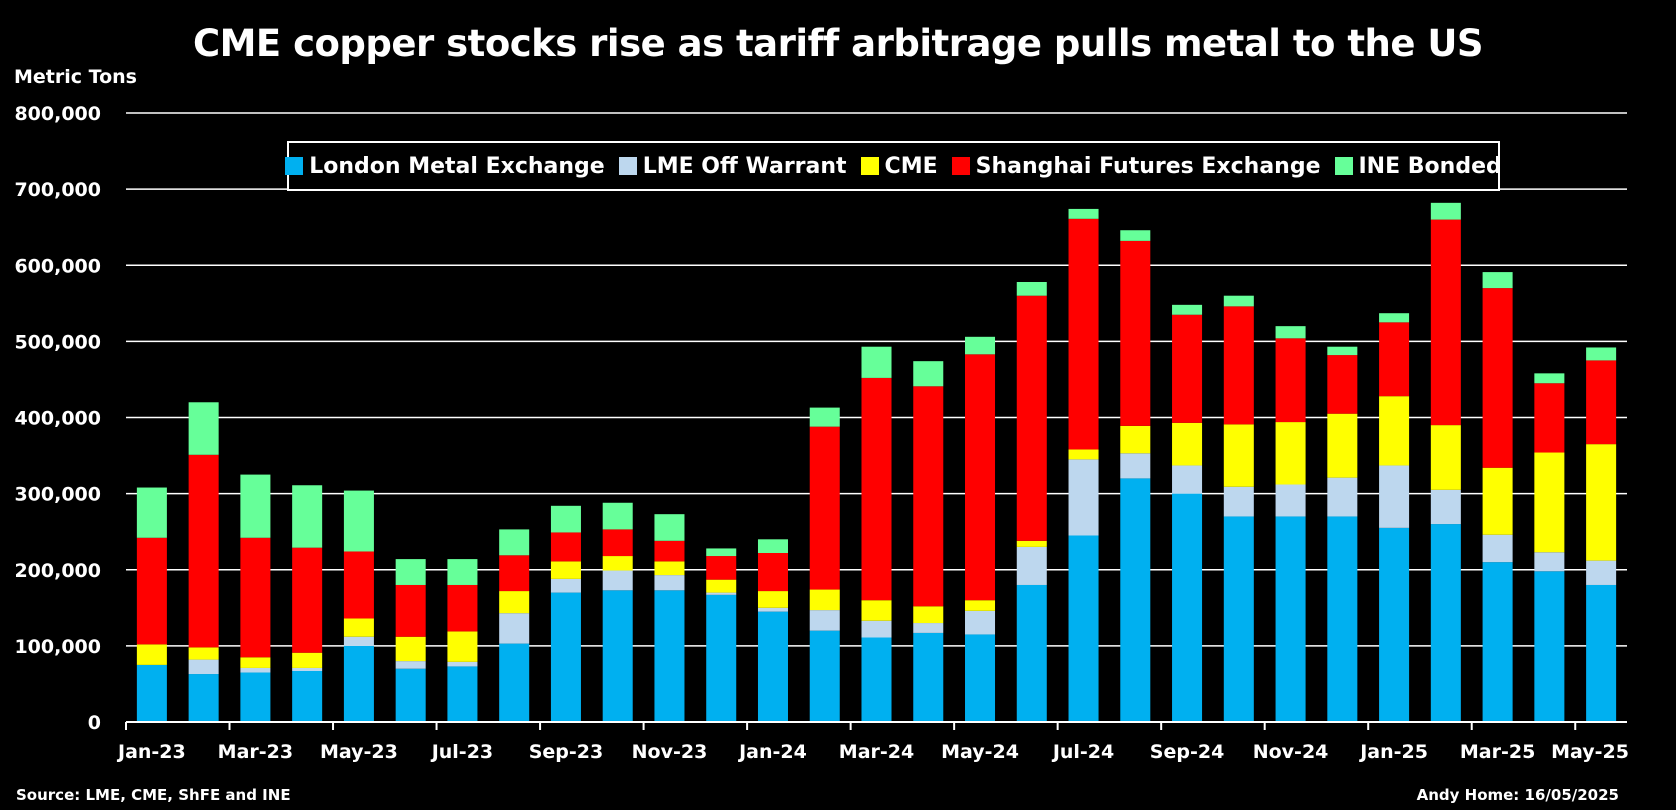  What do you see at coordinates (94, 723) in the screenshot?
I see `y-tick-label: 0` at bounding box center [94, 723].